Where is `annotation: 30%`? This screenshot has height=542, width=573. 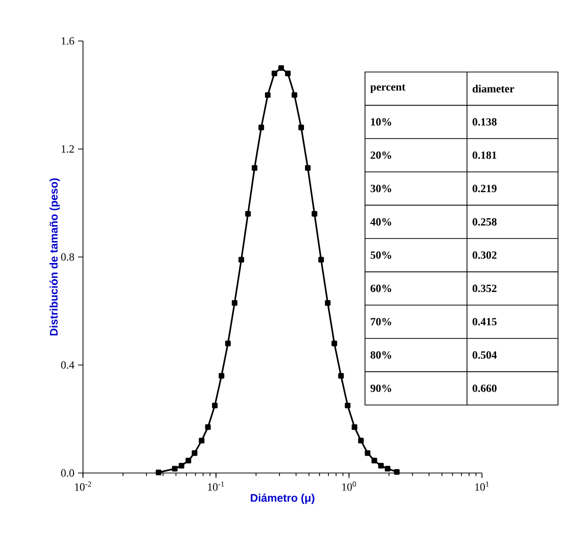 annotation: 30% is located at coordinates (381, 188).